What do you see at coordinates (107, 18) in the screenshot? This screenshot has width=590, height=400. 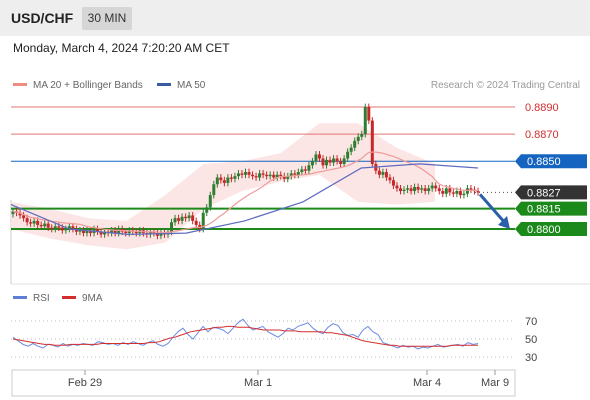 I see `timeframe-button: 30 MIN` at bounding box center [107, 18].